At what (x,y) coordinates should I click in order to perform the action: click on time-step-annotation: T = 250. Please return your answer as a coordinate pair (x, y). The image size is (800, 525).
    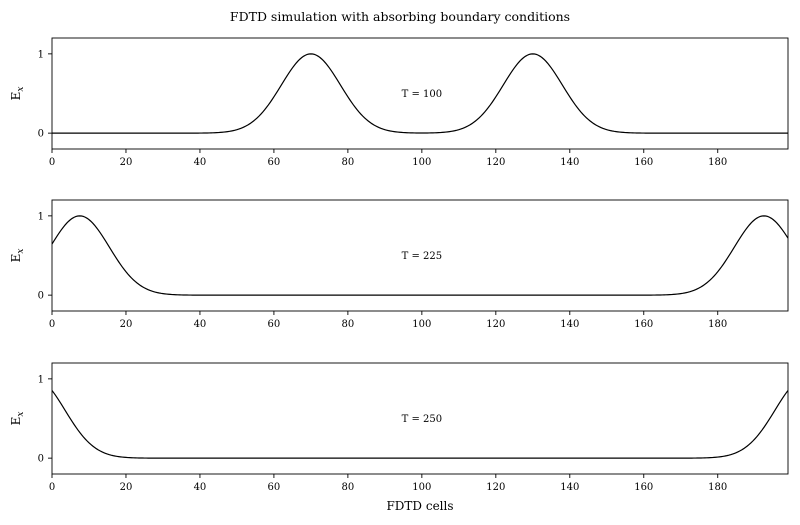
    Looking at the image, I should click on (422, 419).